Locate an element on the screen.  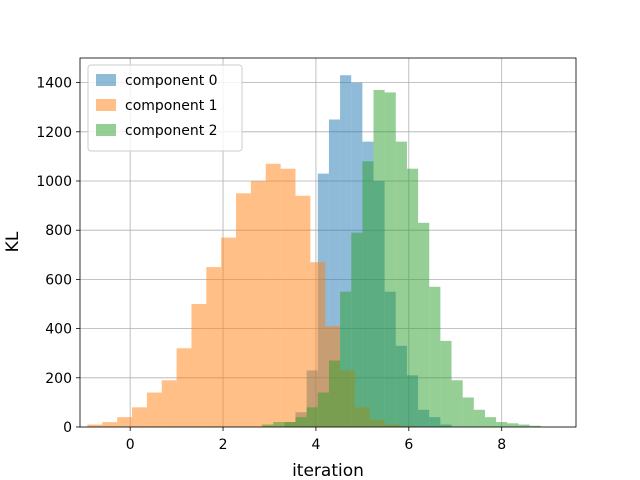
legend-label: component 0 is located at coordinates (171, 81).